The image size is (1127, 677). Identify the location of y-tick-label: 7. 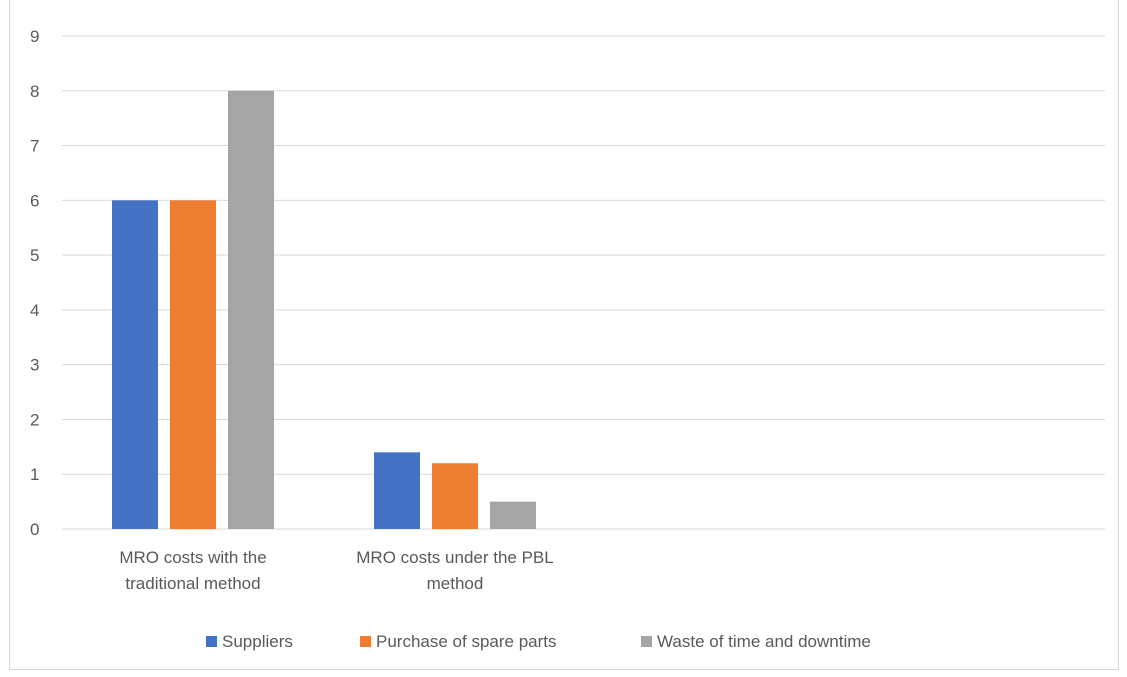
(34, 146).